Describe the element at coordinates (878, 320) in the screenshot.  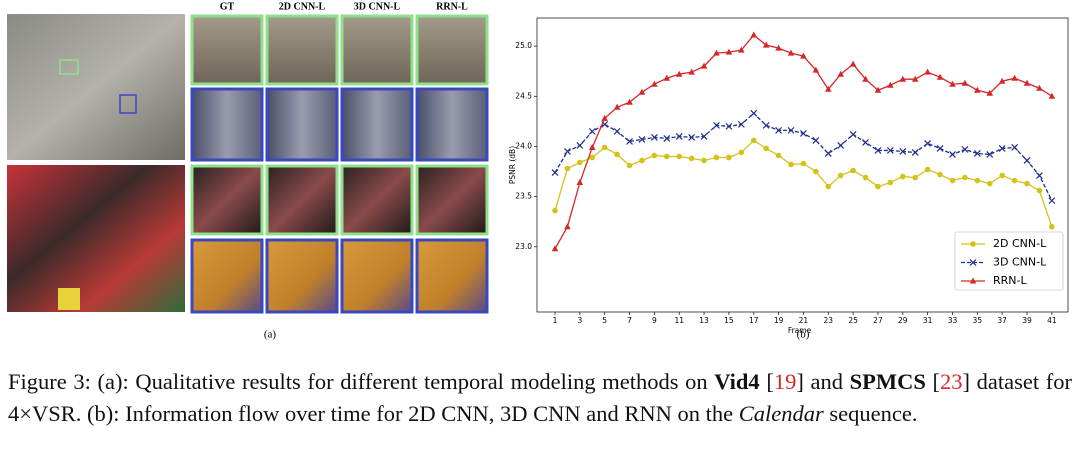
I see `x-tick-label: 27` at that location.